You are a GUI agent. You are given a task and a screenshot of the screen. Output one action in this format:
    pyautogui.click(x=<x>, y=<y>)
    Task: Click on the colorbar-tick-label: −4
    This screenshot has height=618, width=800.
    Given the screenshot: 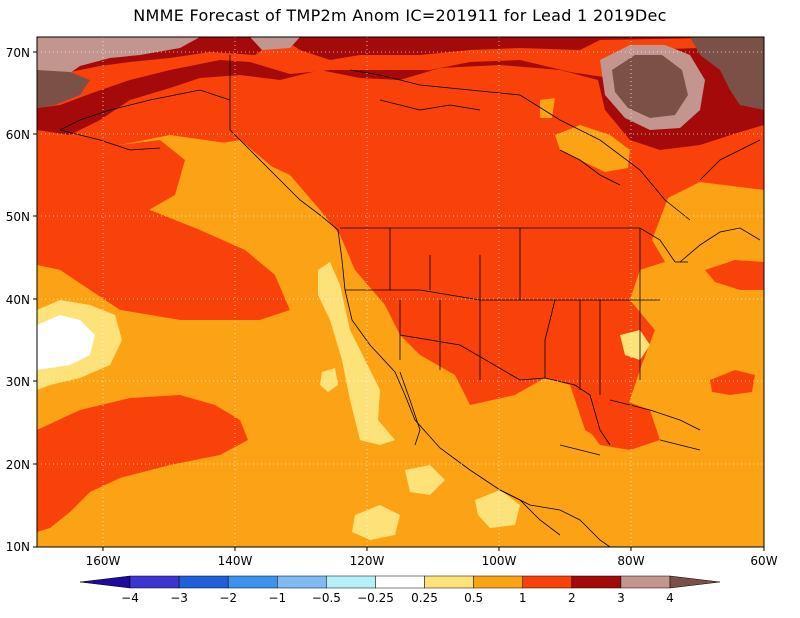 What is the action you would take?
    pyautogui.click(x=130, y=598)
    